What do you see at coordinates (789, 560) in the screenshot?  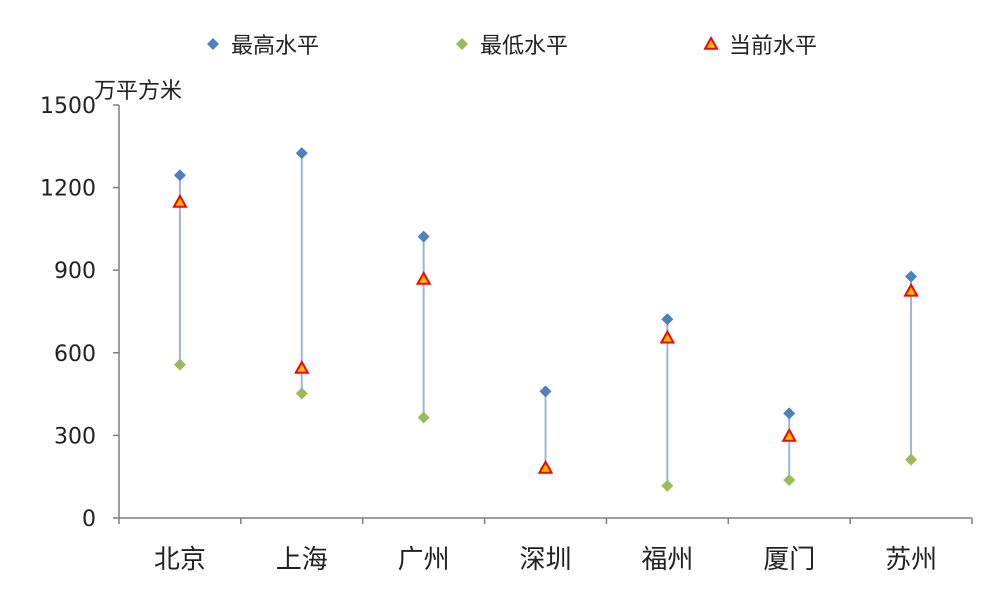 I see `x-tick-label: 厦门` at bounding box center [789, 560].